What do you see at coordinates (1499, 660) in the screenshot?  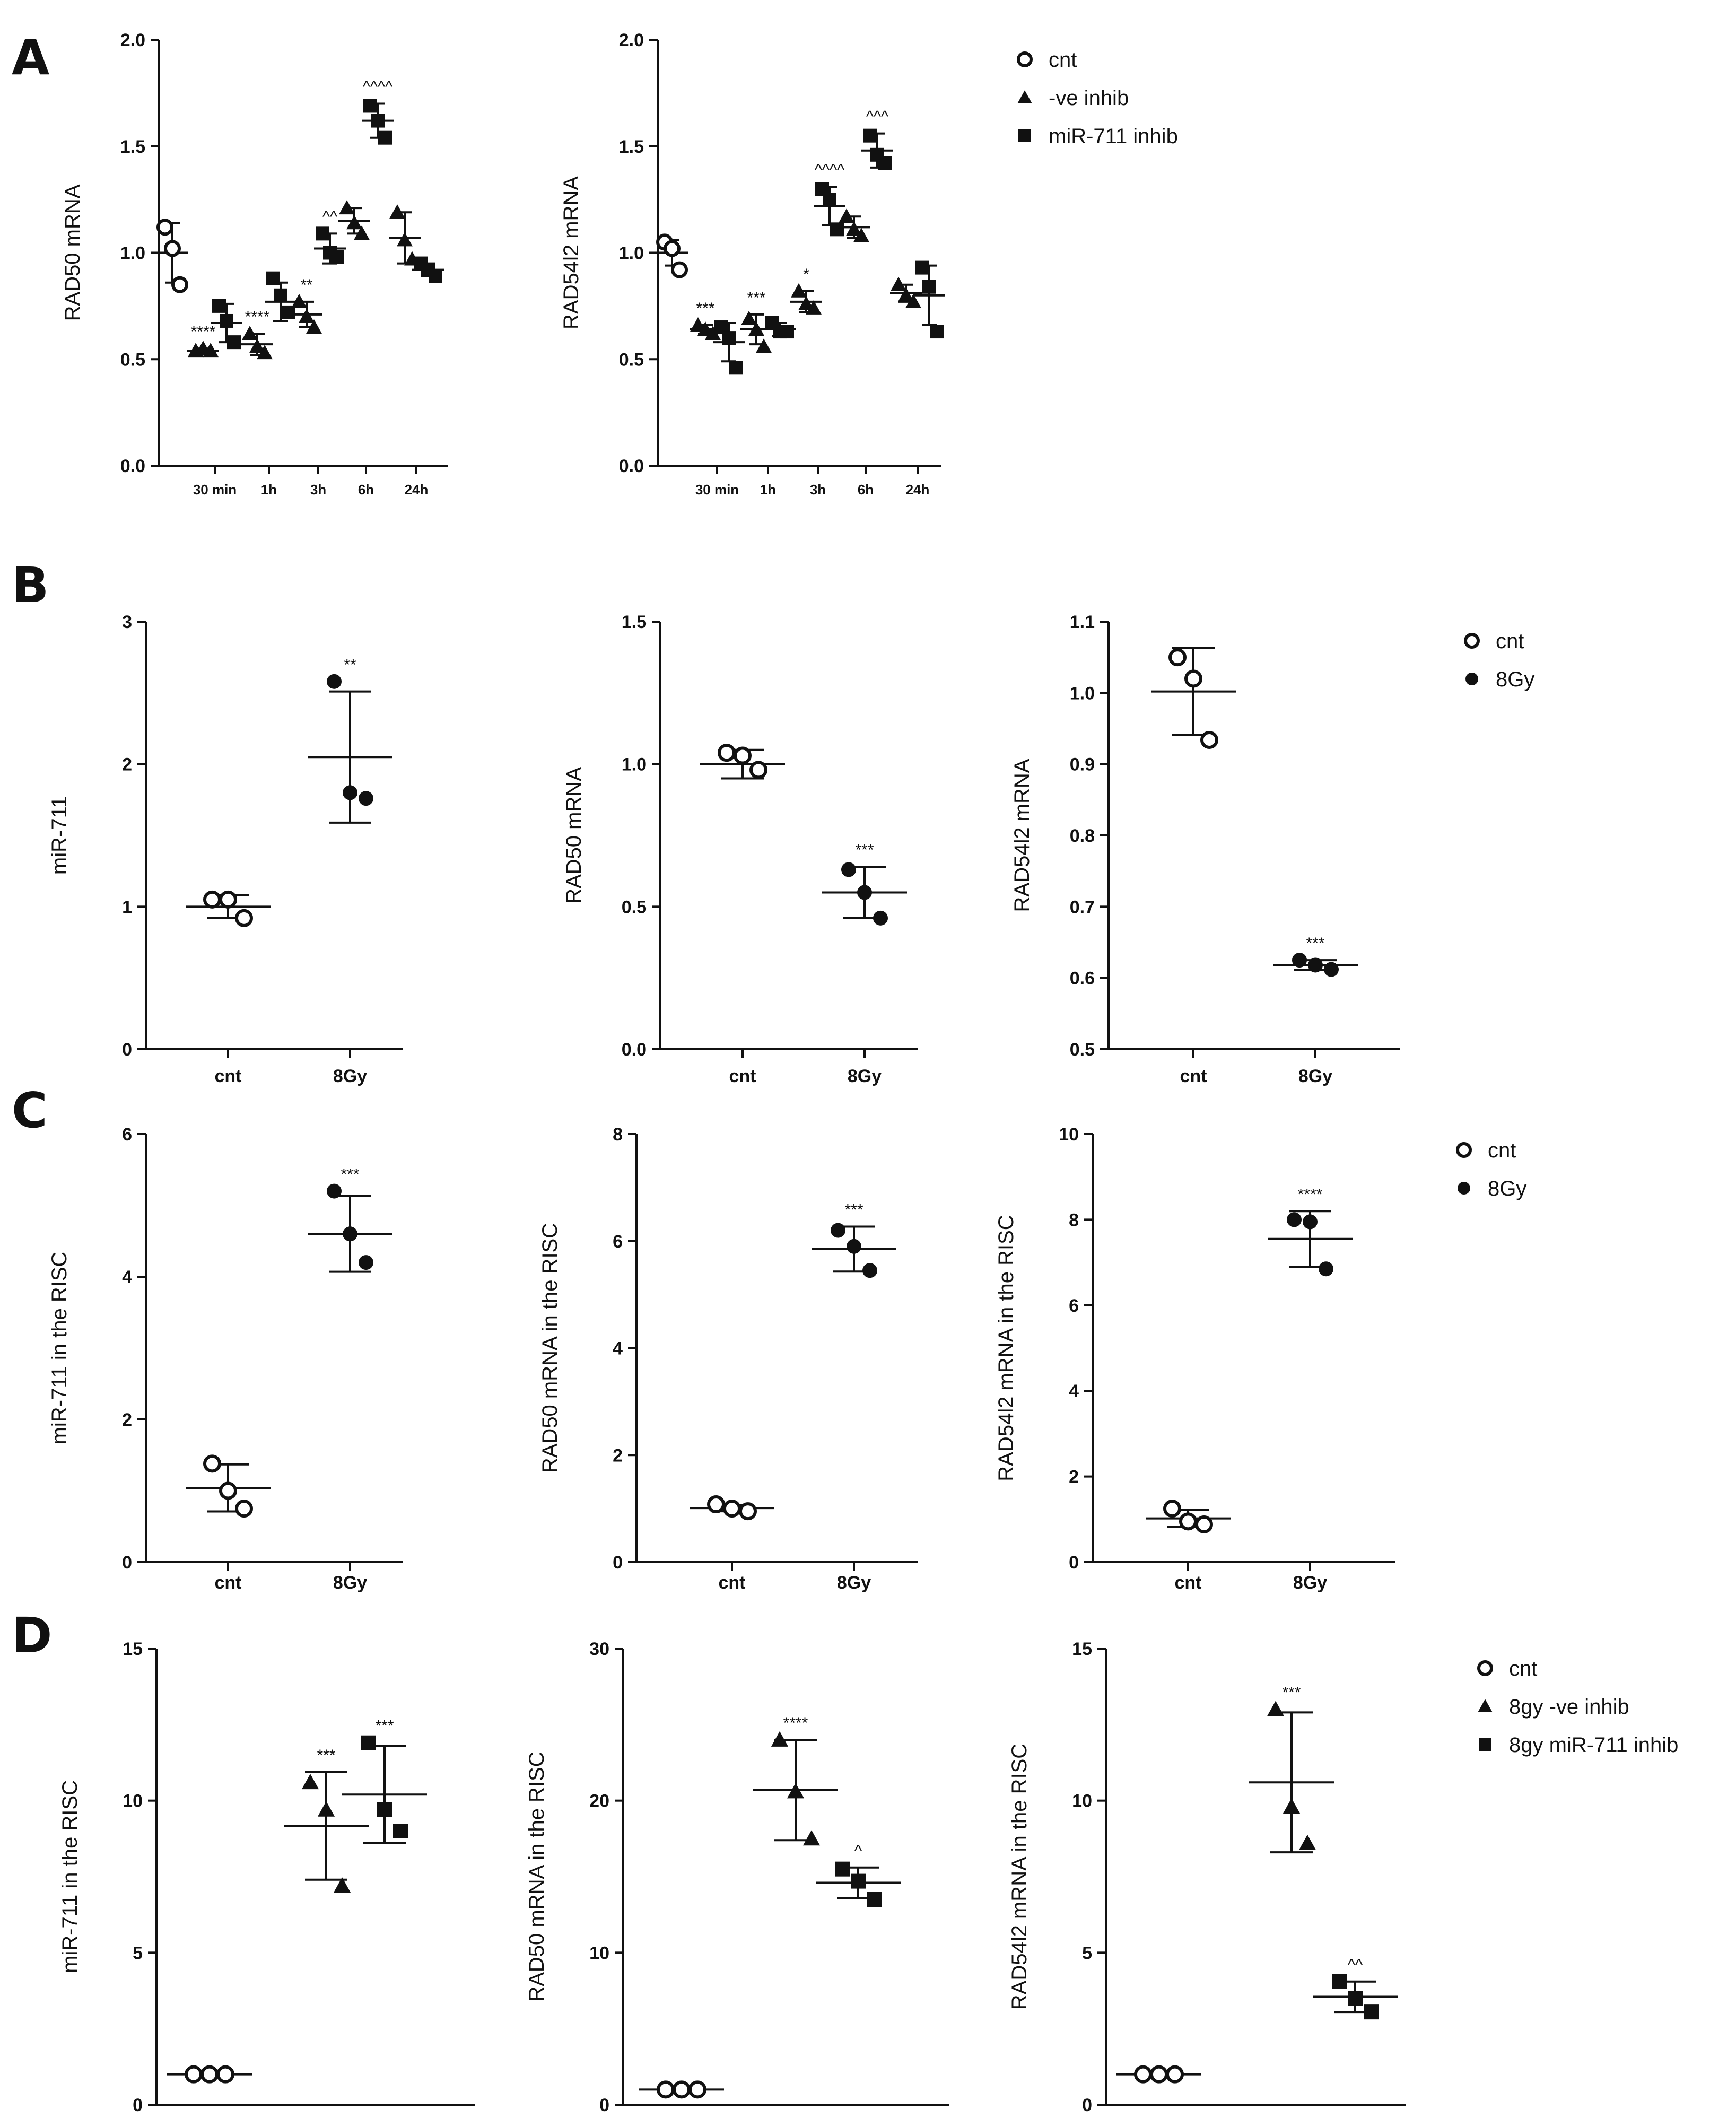 I see `legend-b: cnt 8Gy` at bounding box center [1499, 660].